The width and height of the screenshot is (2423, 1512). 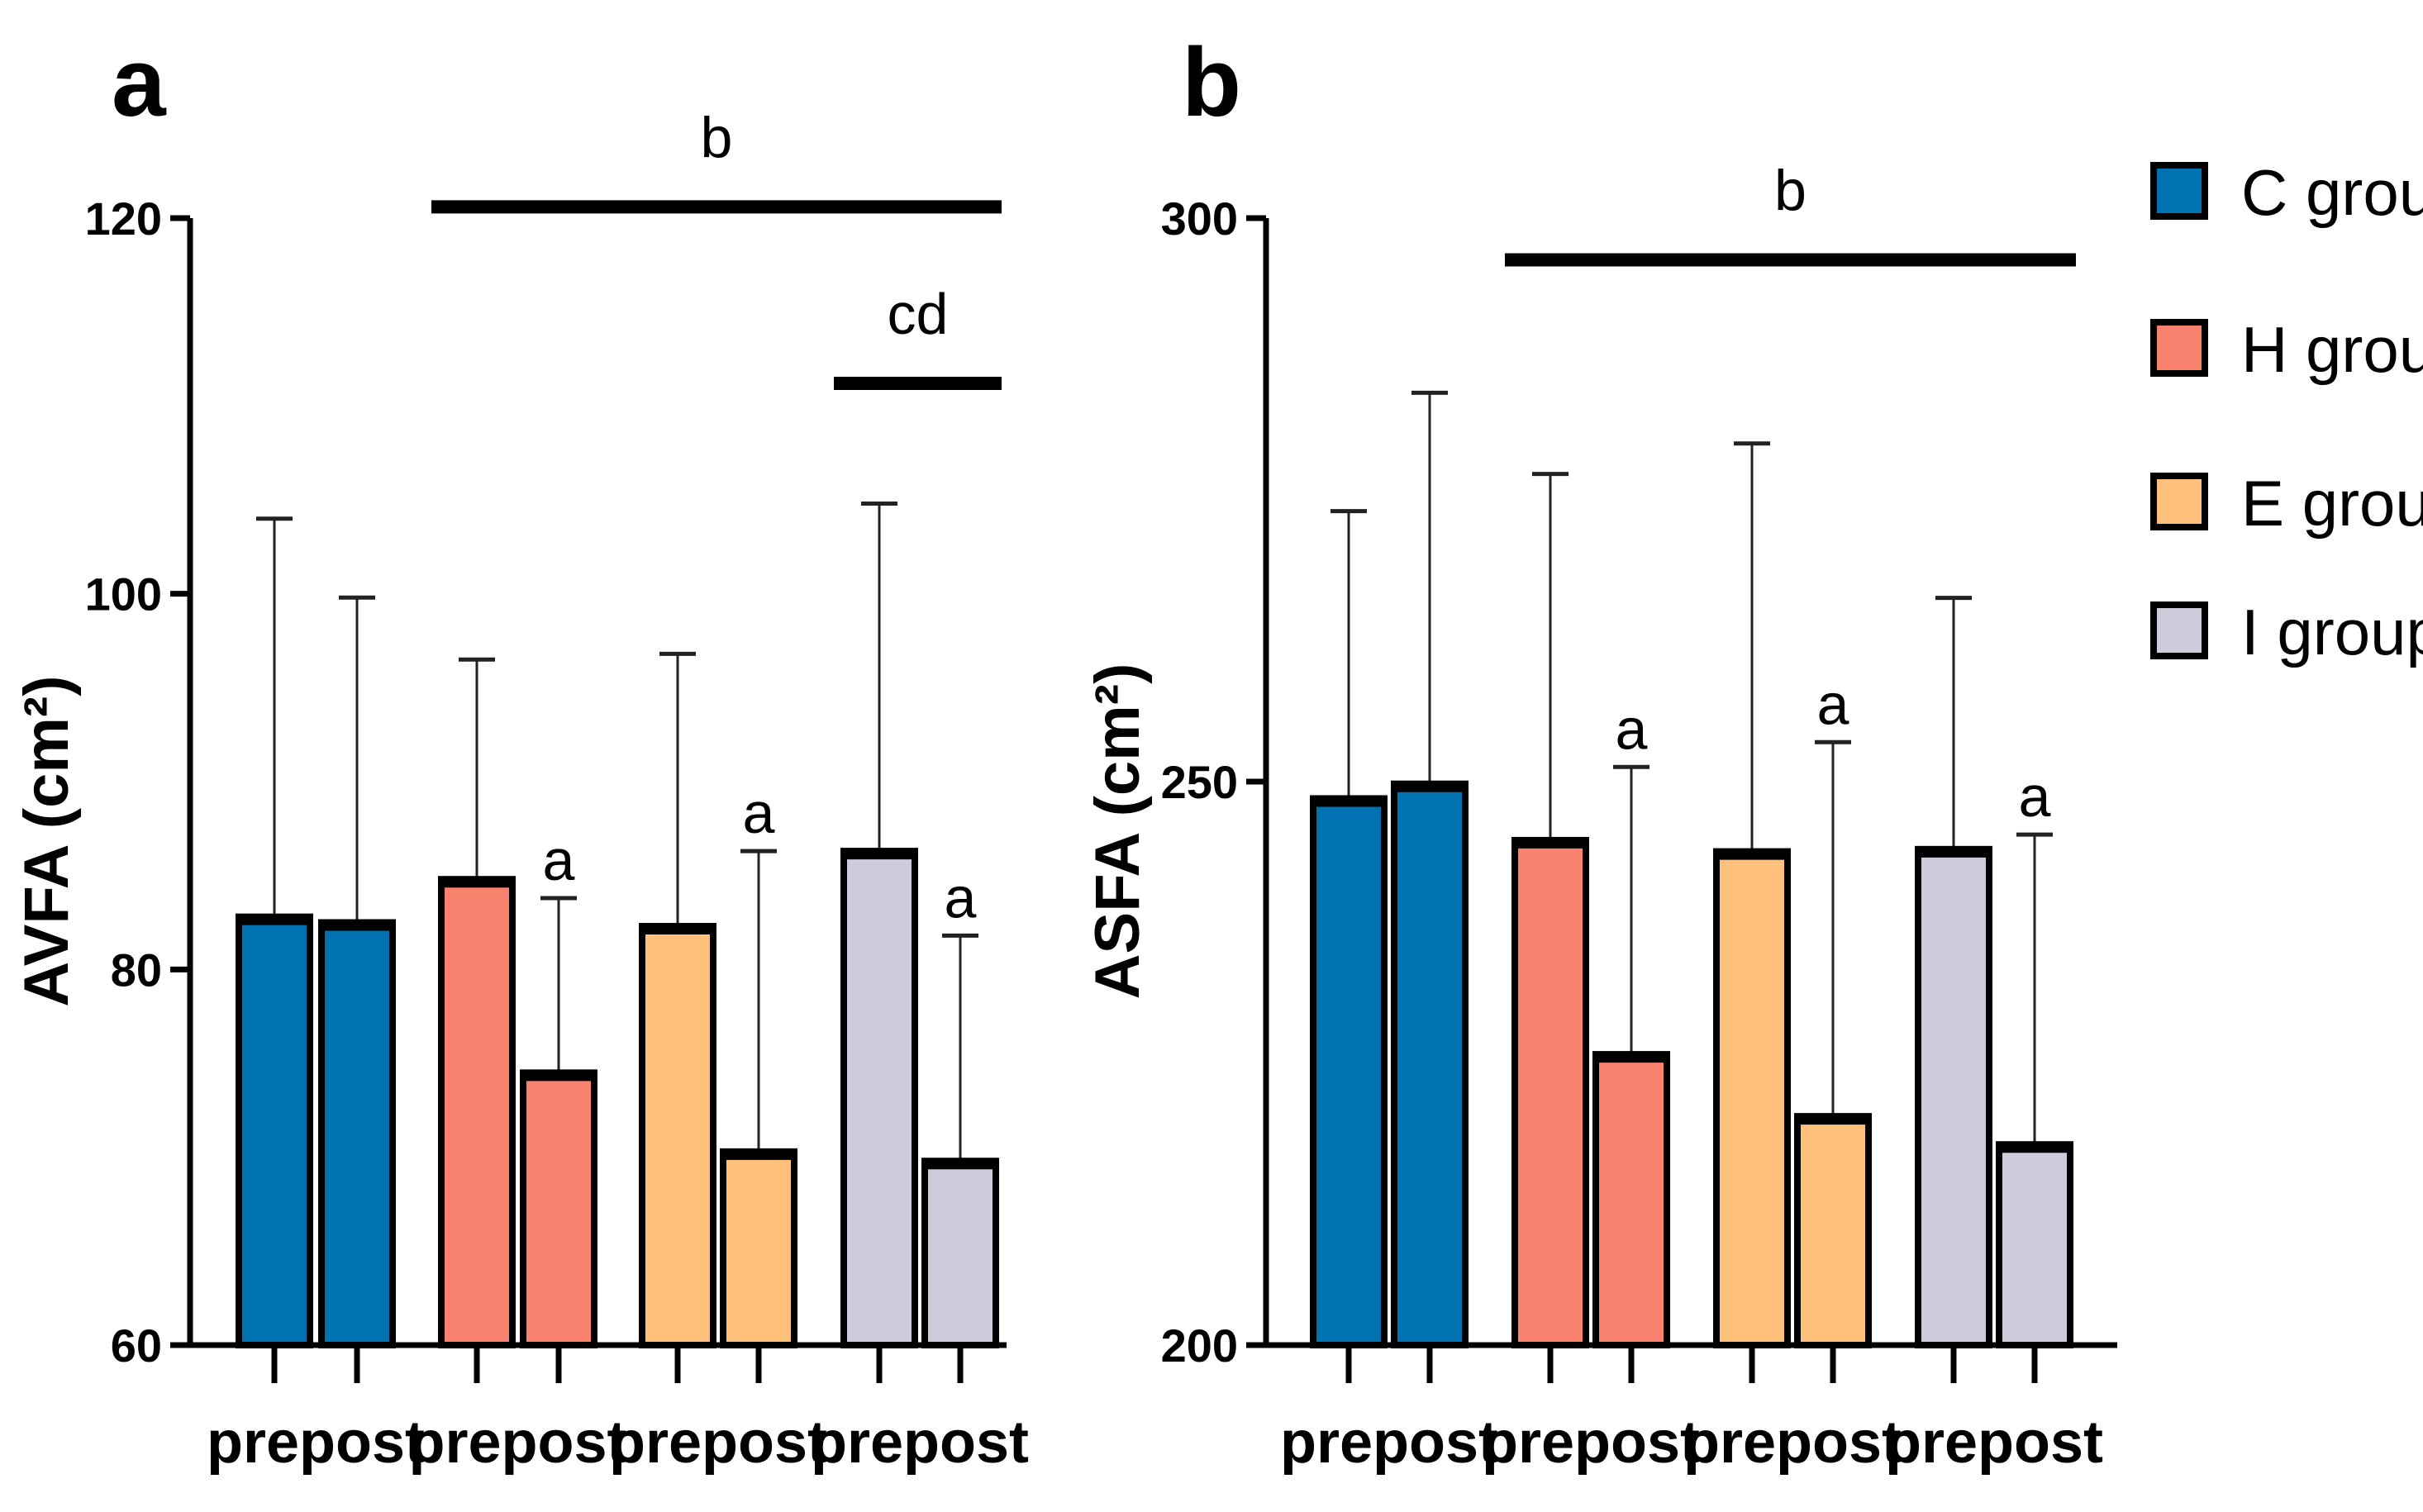 What do you see at coordinates (1834, 750) in the screenshot?
I see `bar-labels-b: a a a` at bounding box center [1834, 750].